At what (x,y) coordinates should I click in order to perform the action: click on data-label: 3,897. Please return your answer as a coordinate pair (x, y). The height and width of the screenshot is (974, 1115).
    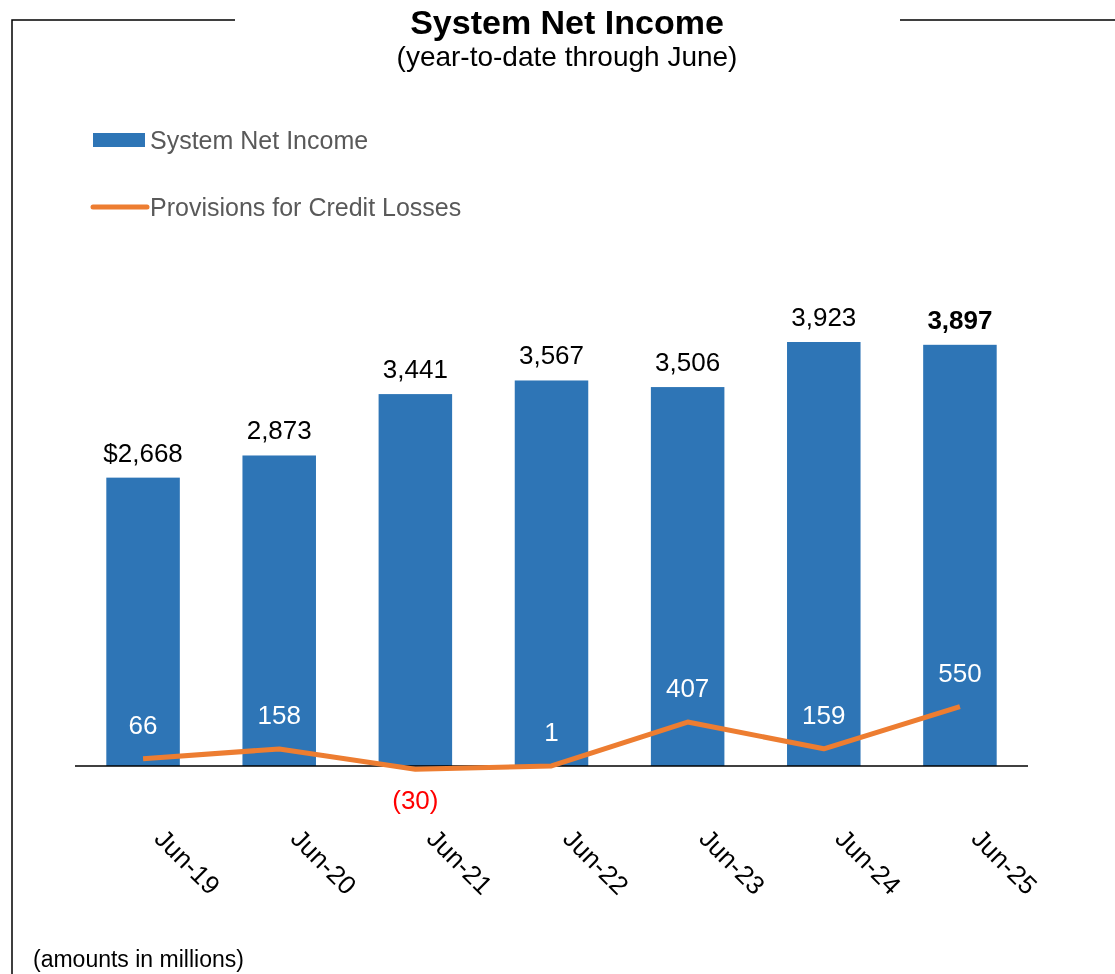
    Looking at the image, I should click on (960, 319).